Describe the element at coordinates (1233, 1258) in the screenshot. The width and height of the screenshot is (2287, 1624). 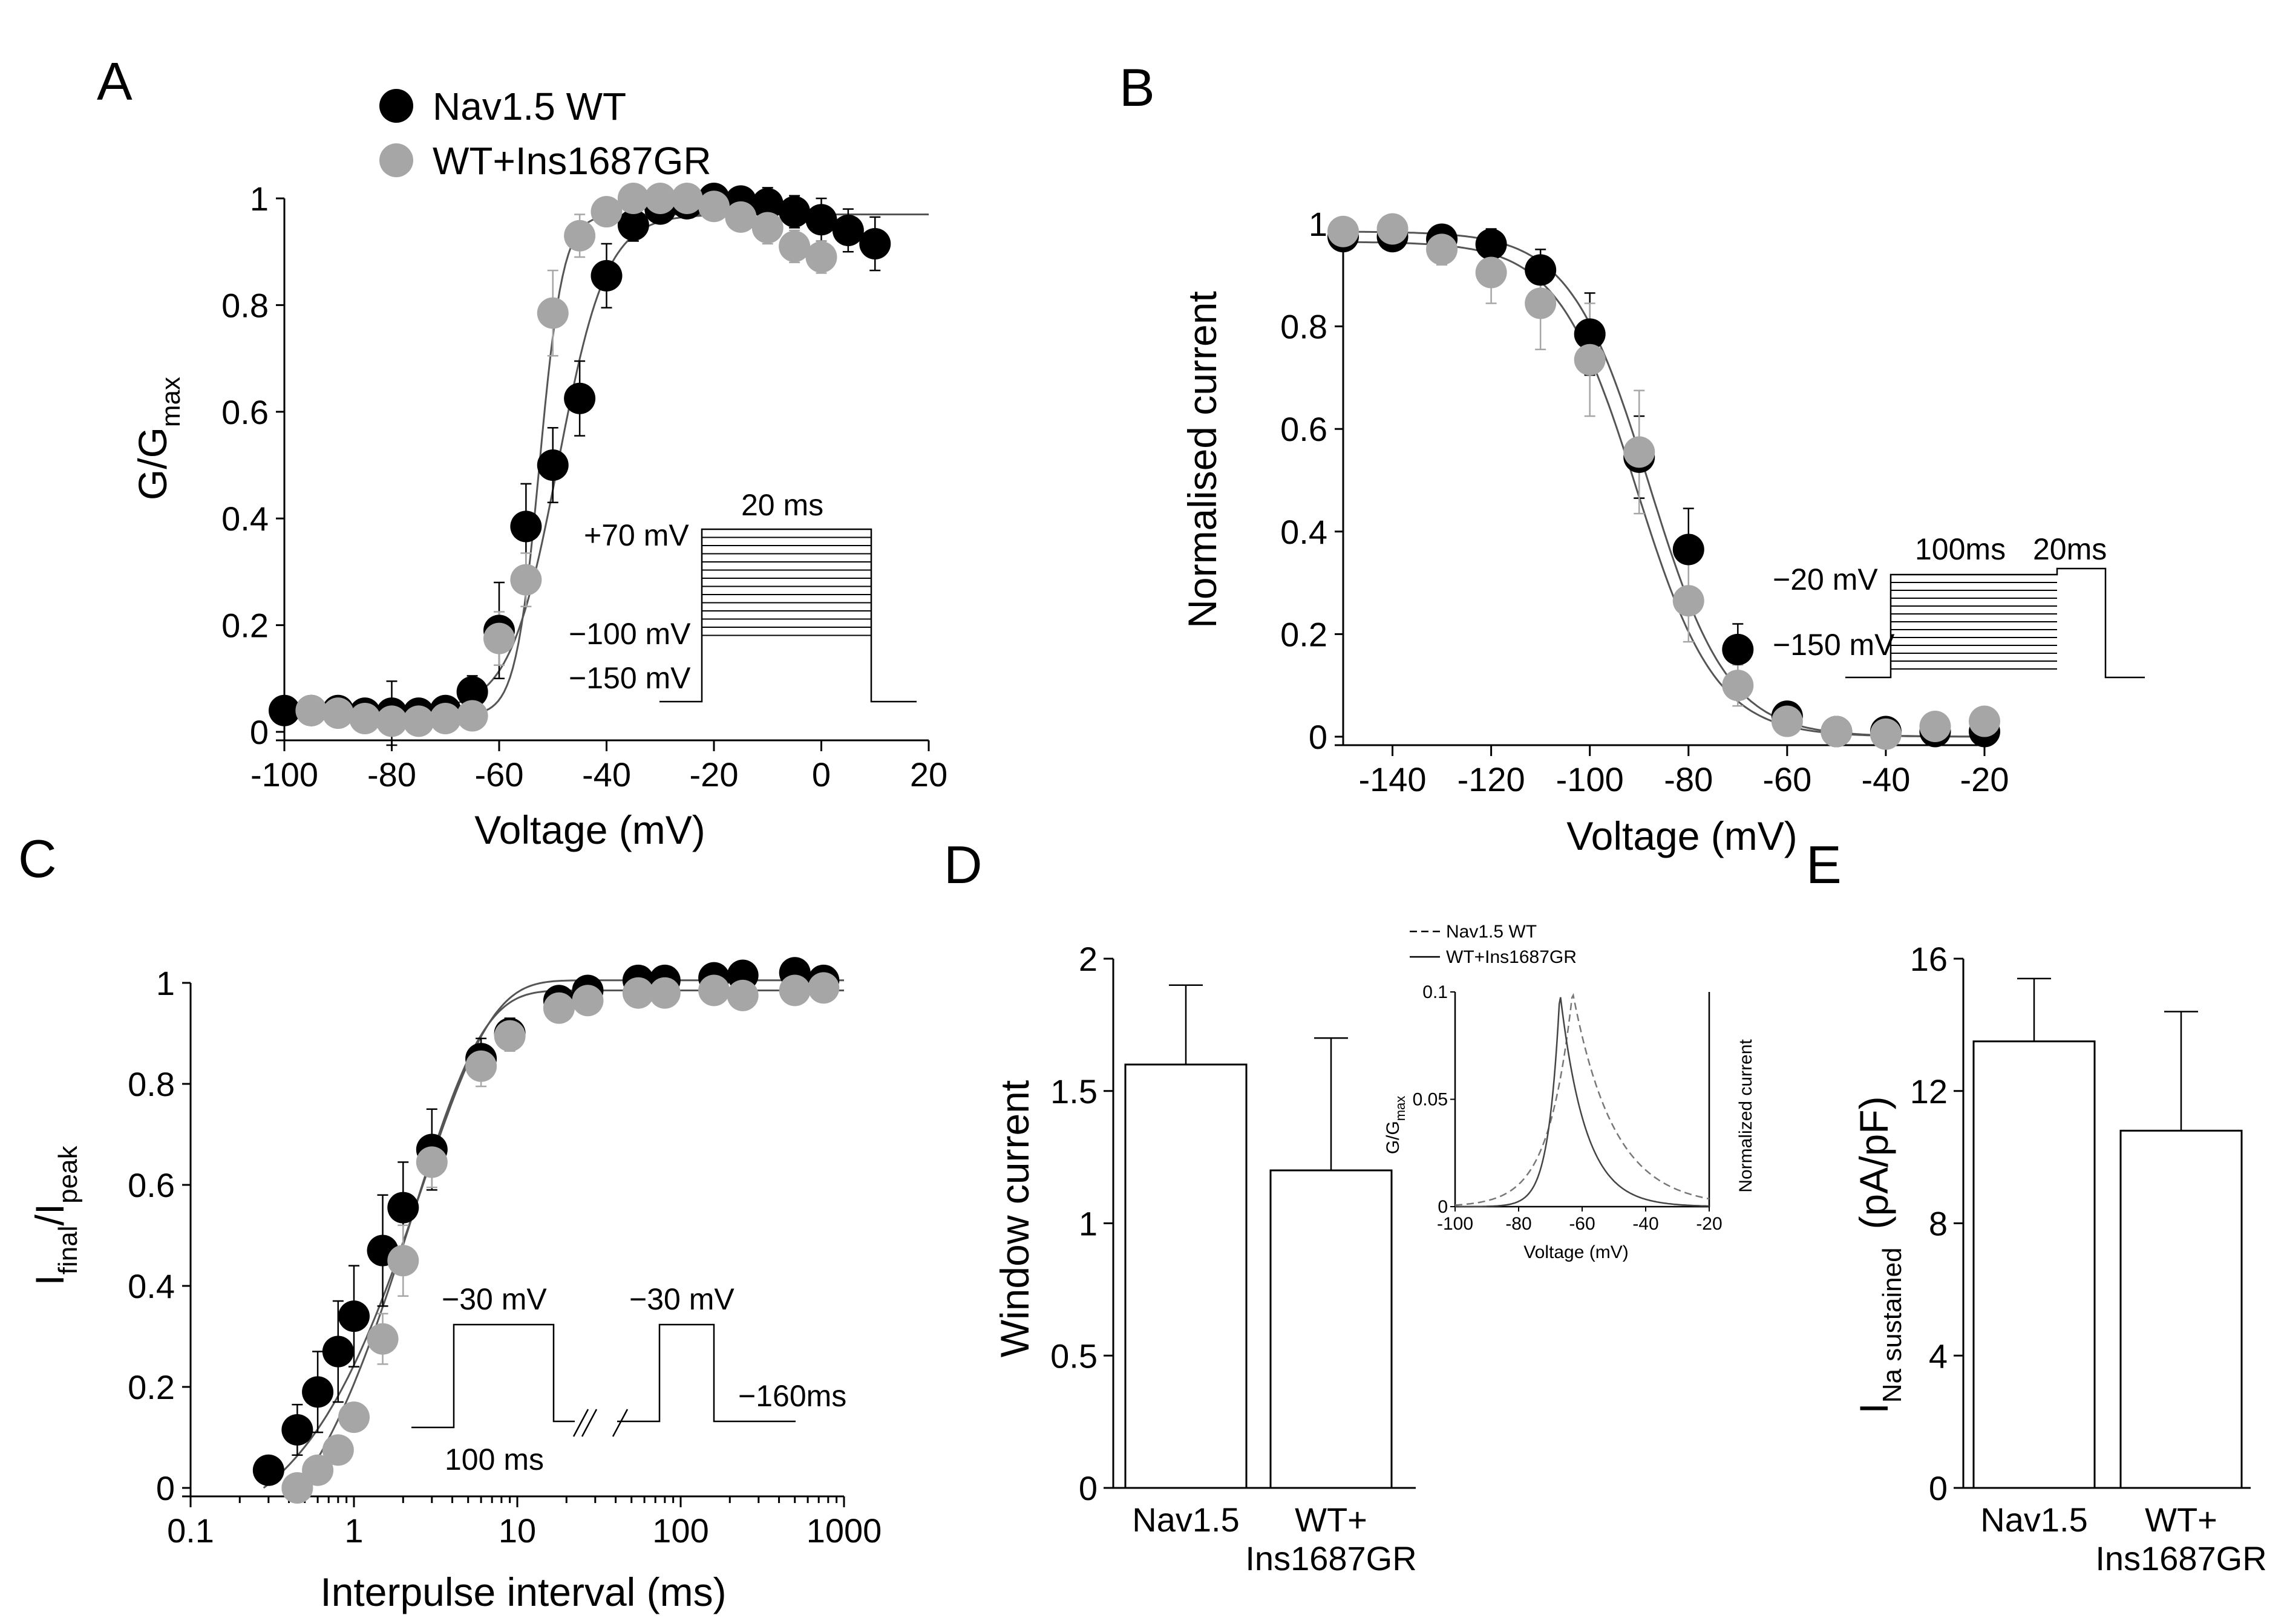
I see `panel-d-axes: 0 0.5 1 1.5 2 Nav1.5 WT+Ins1687GR` at that location.